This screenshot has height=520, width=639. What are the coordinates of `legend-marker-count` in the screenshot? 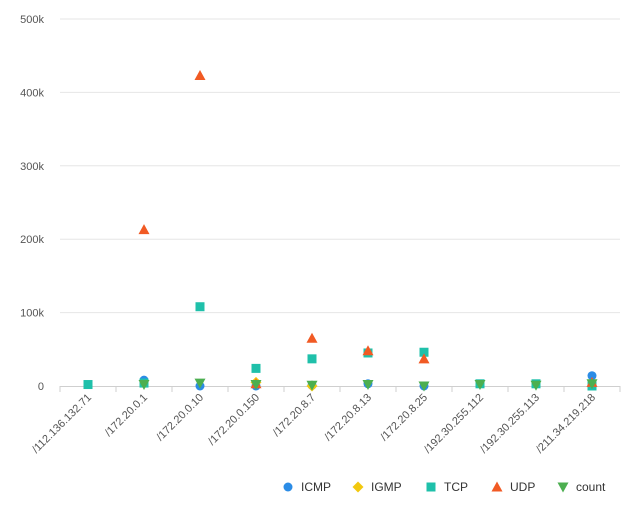 It's located at (563, 487).